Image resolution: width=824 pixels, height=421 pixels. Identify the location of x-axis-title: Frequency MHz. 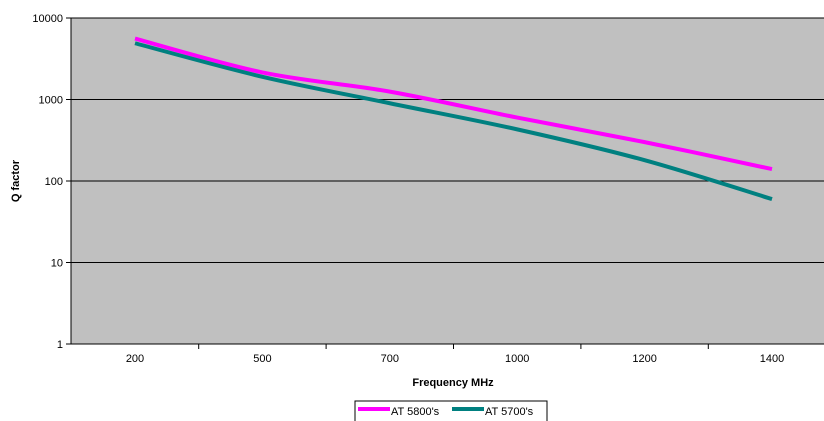
(453, 383).